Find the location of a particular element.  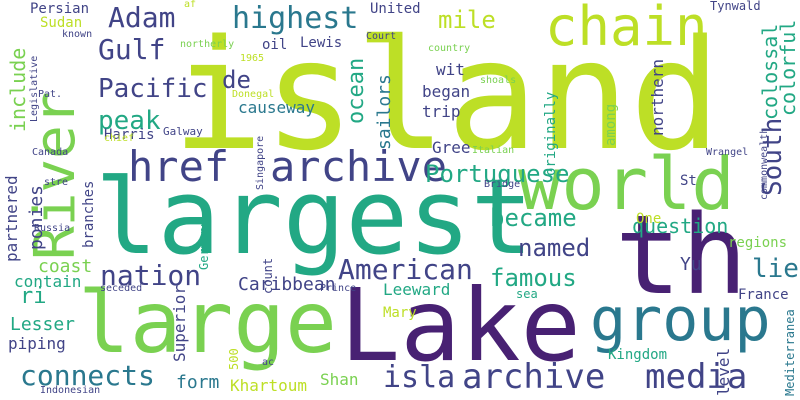

word-level: level is located at coordinates (723, 371).